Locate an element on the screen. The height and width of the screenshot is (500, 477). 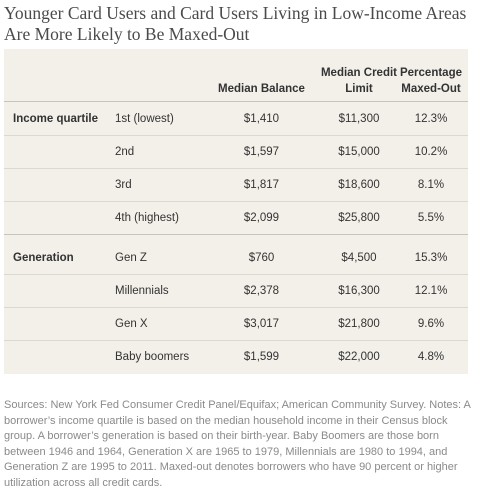
header-median-balance: Median Balance is located at coordinates (261, 89).